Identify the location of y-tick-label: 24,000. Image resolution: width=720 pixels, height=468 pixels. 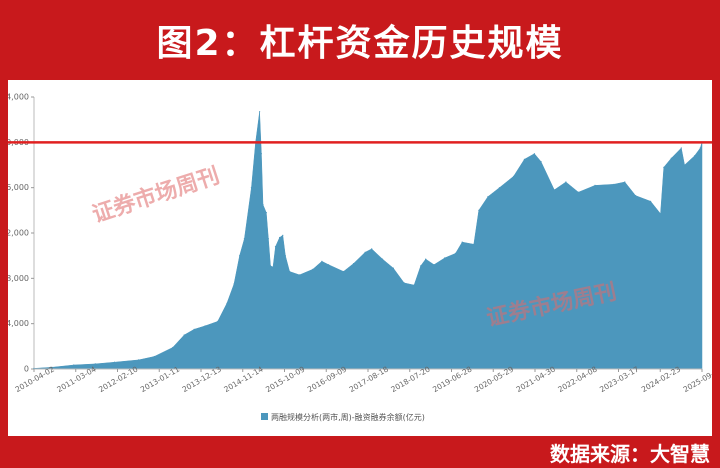
(18, 97).